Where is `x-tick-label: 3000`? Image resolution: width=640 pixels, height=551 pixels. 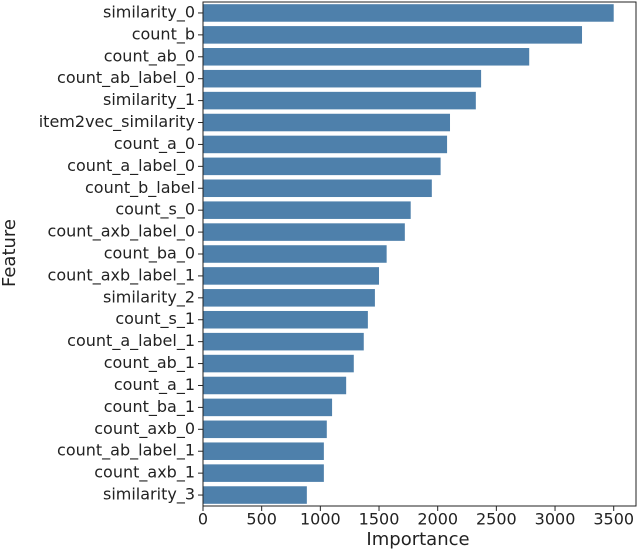
x-tick-label: 3000 is located at coordinates (555, 519).